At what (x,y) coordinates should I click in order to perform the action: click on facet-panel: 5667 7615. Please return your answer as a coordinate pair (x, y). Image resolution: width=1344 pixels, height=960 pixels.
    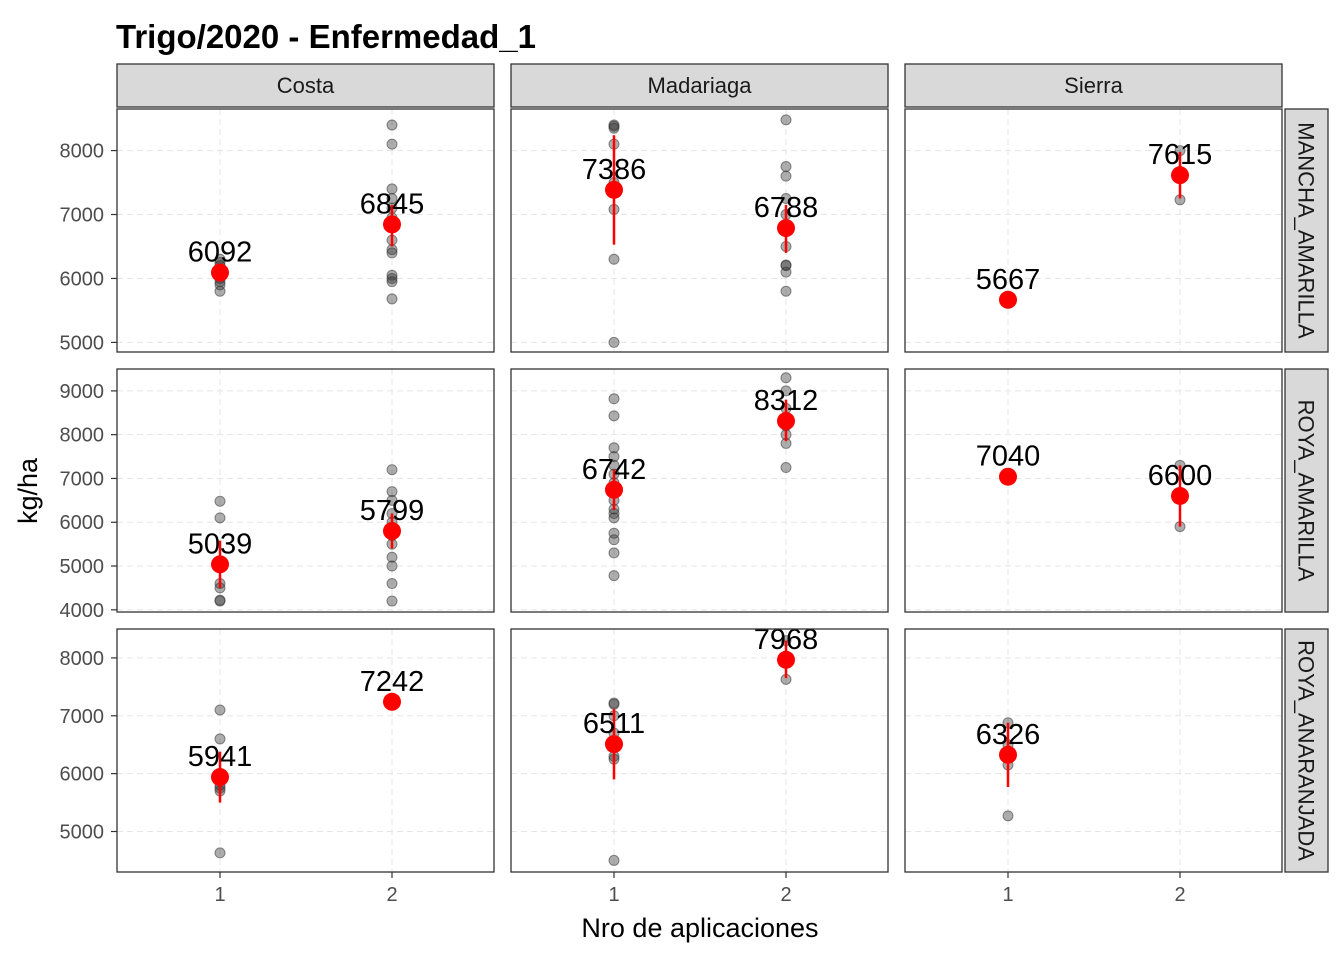
    Looking at the image, I should click on (1093, 230).